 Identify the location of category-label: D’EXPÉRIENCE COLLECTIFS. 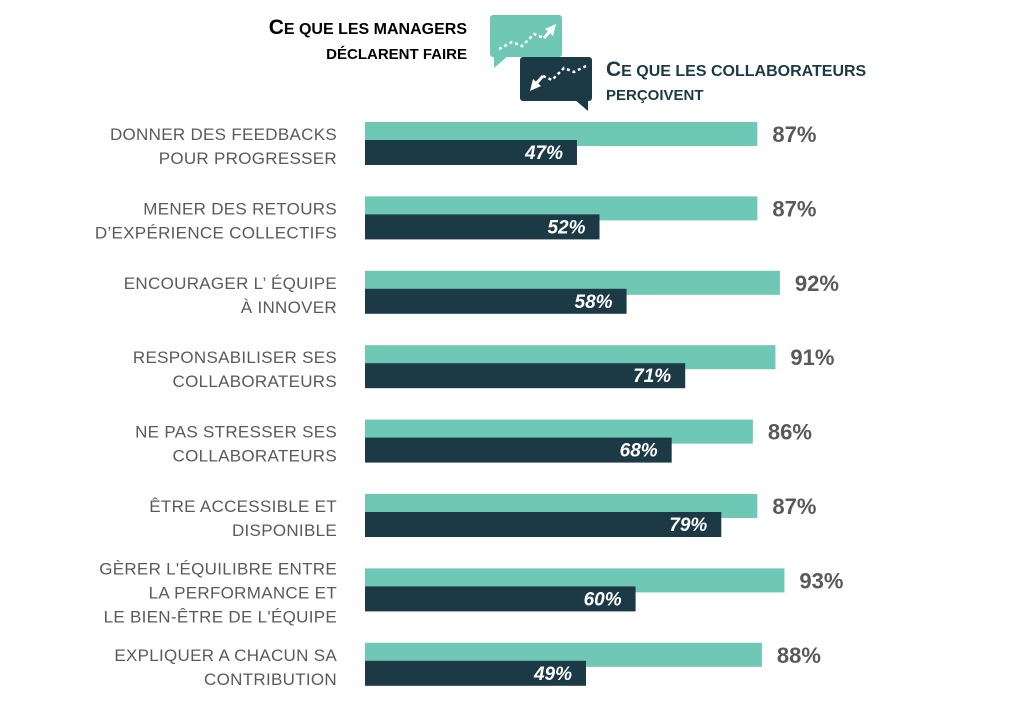
(216, 232).